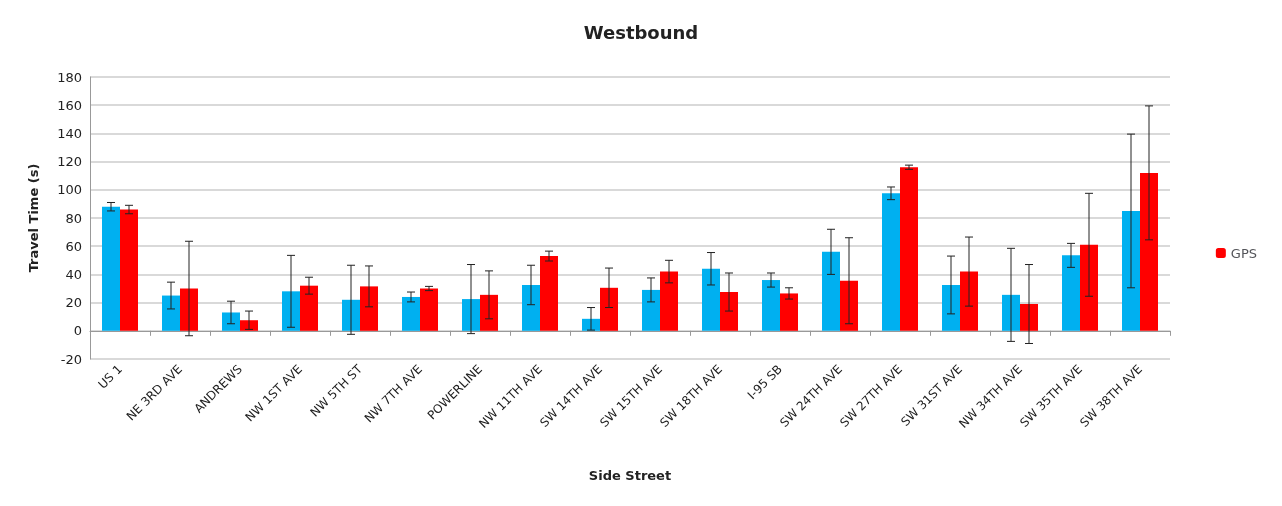  Describe the element at coordinates (69, 77) in the screenshot. I see `y-tick-label: 180` at that location.